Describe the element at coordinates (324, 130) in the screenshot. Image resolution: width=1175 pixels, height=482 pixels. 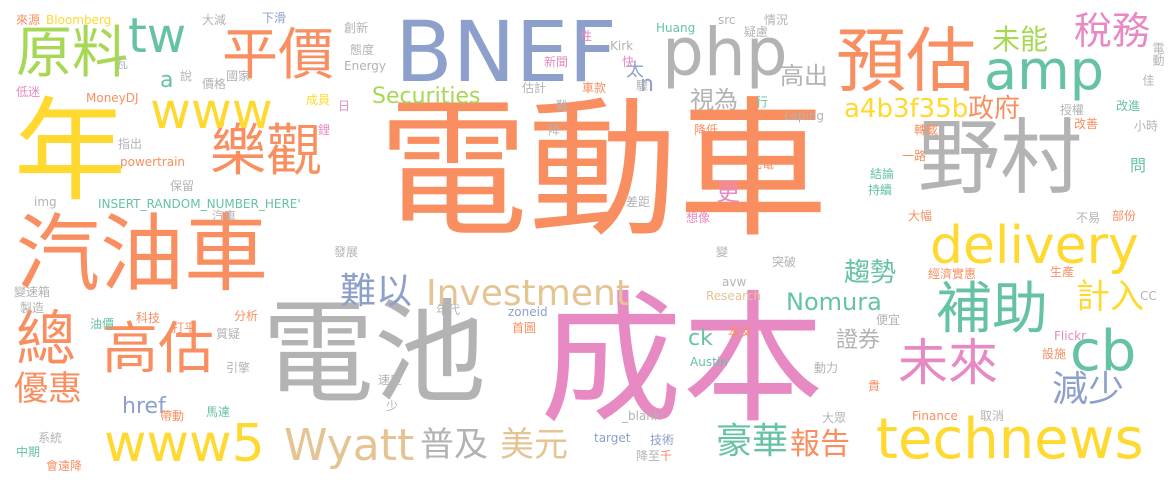
I see `word-lithium: 鋰` at that location.